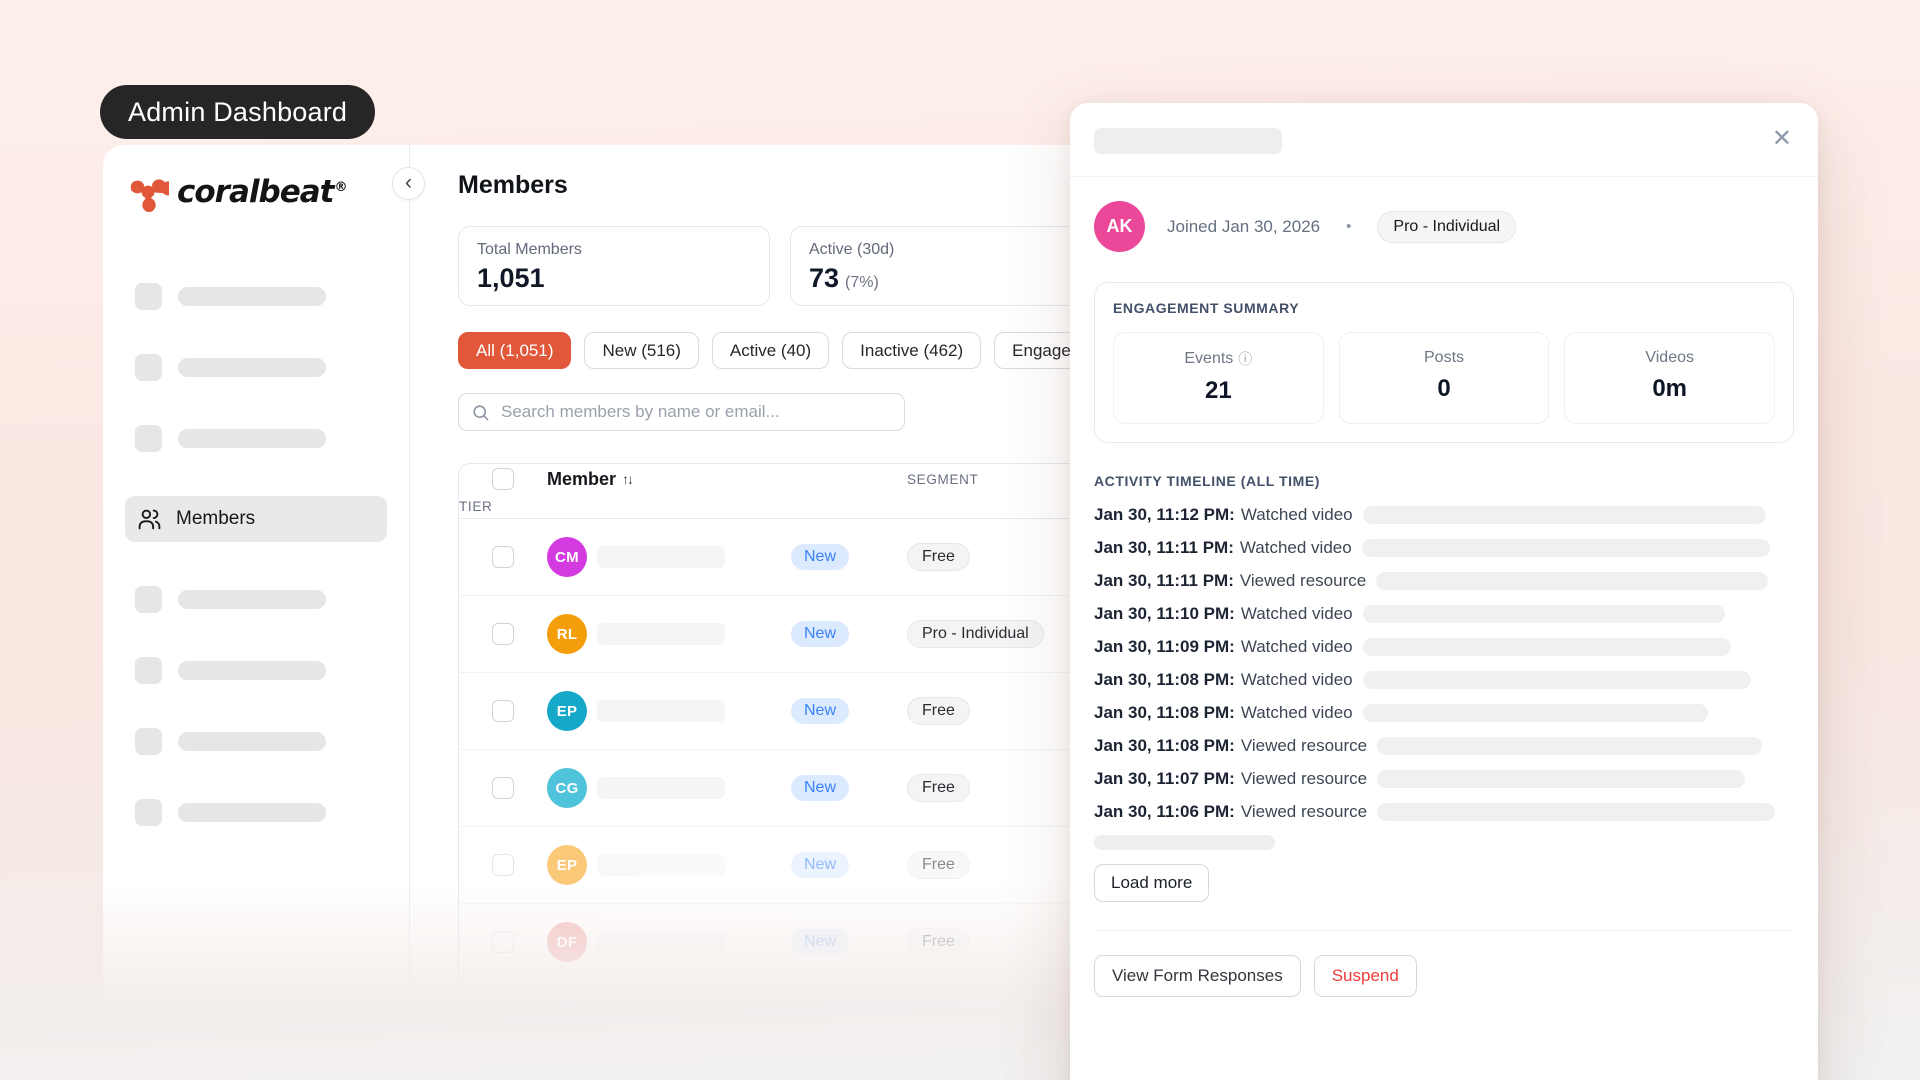  Describe the element at coordinates (1245, 359) in the screenshot. I see `info-icon: ⓘ` at that location.